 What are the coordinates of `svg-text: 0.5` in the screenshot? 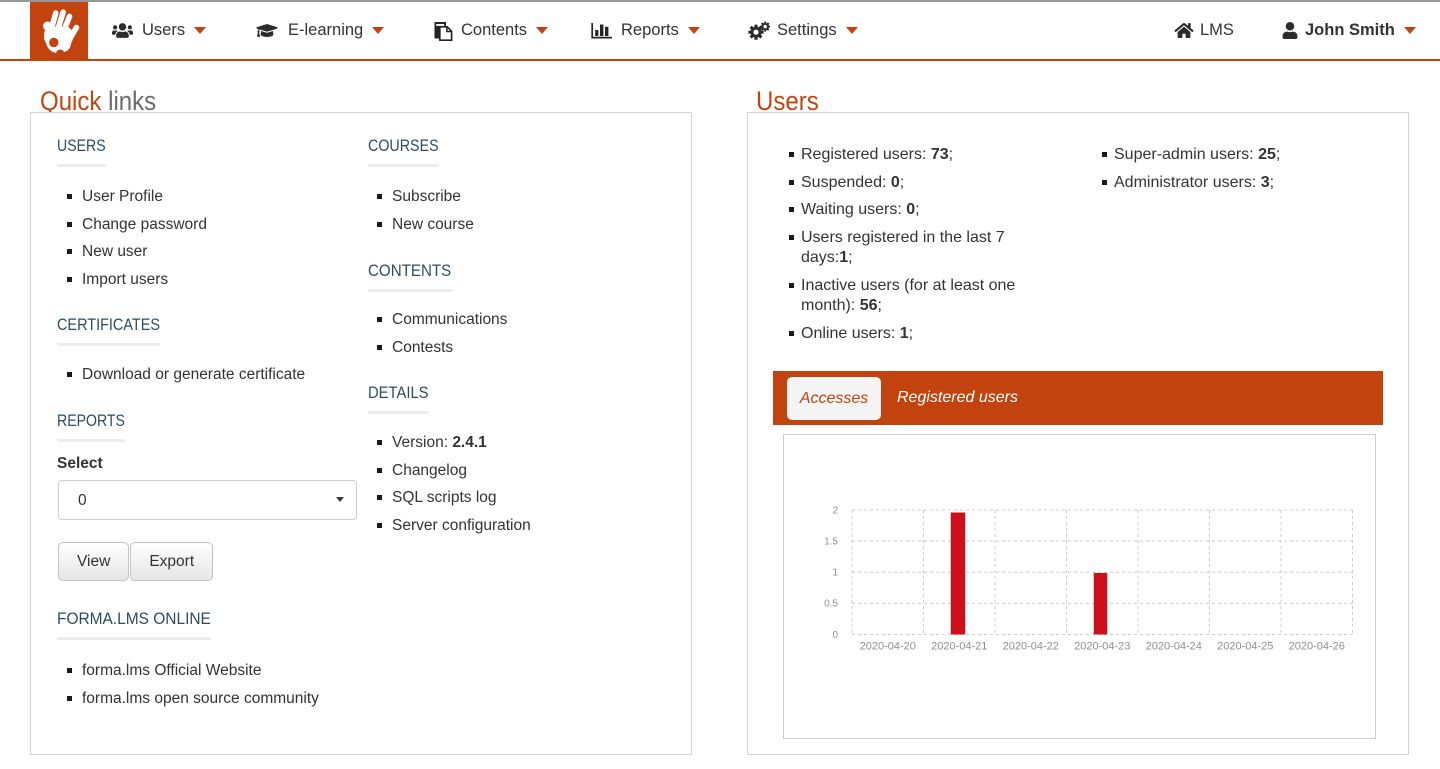 It's located at (831, 604).